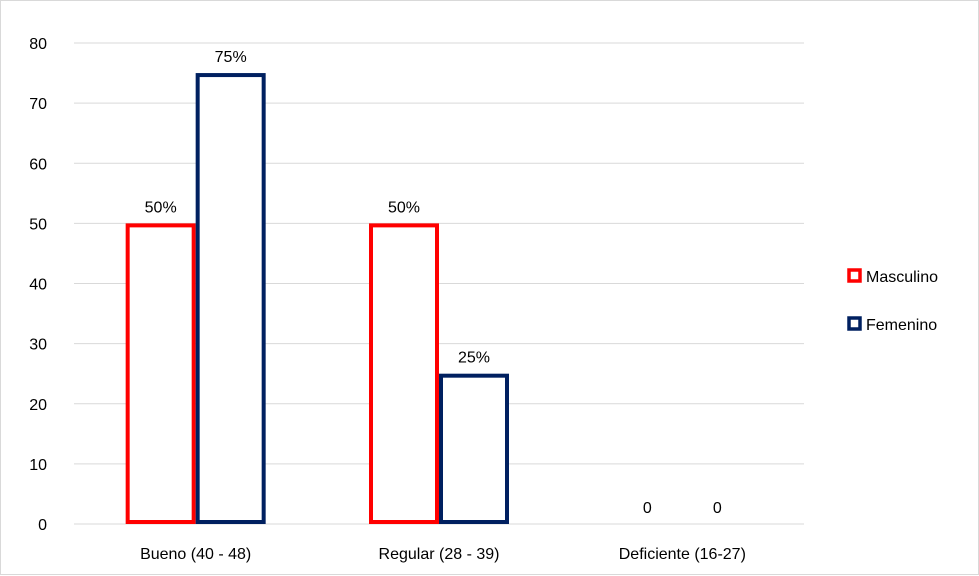 This screenshot has height=576, width=979. I want to click on legend-label-femenino: Femenino, so click(901, 325).